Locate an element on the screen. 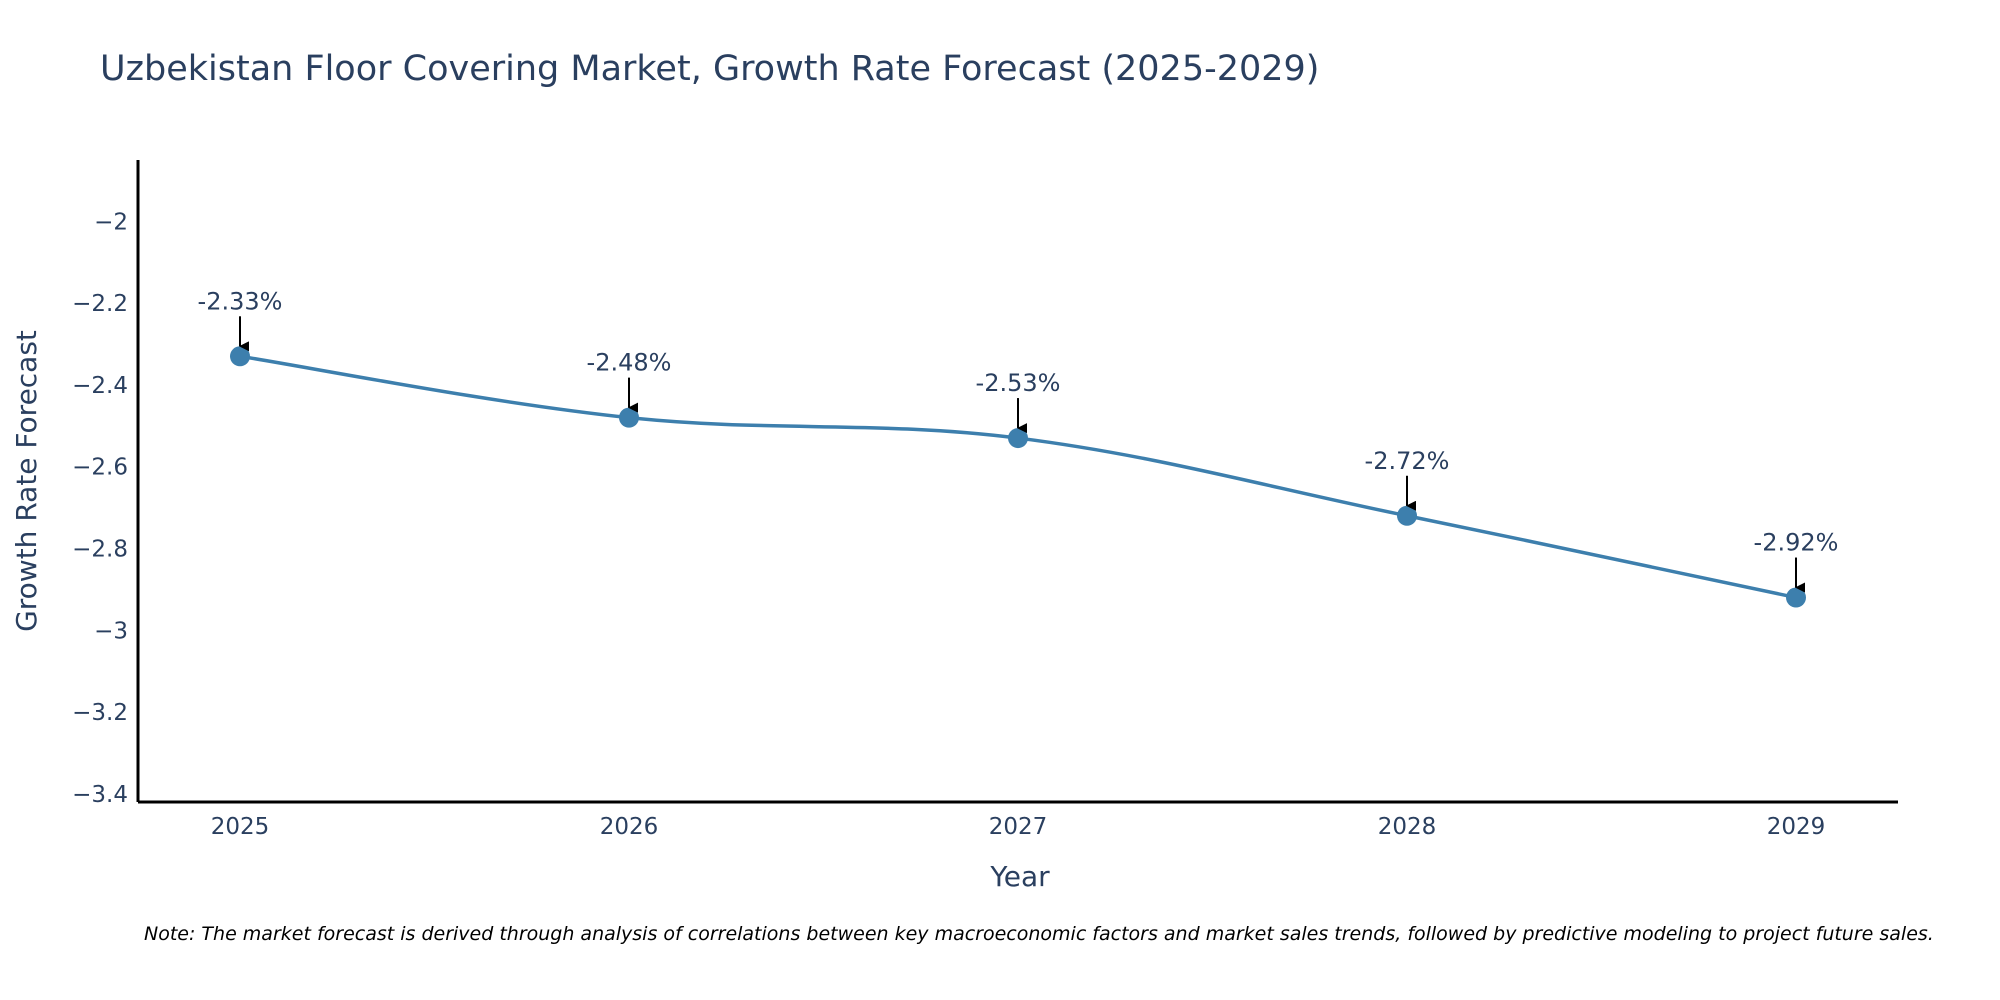 The image size is (2000, 1000). y-axis: −2 −2.2 −2.4 −2.6 −2.8 −3 −3.2 −3.4 is located at coordinates (100, 508).